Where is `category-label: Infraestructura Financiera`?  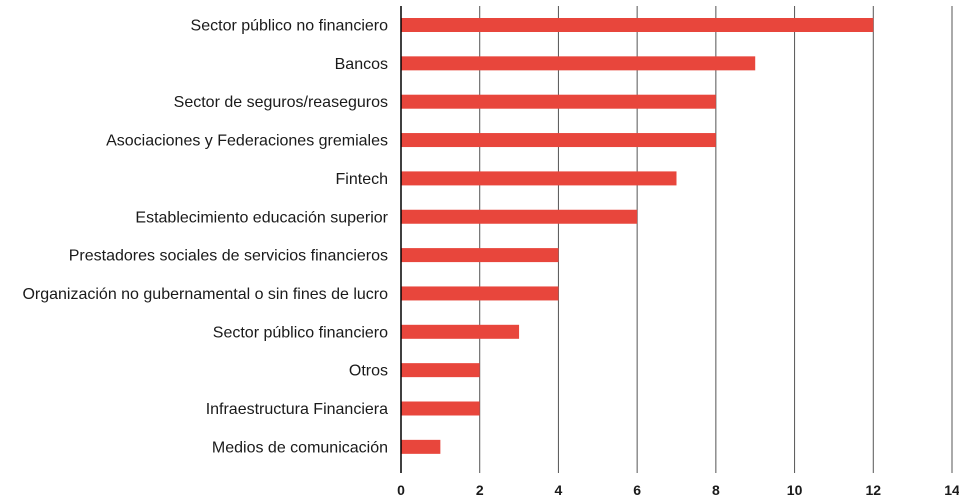
category-label: Infraestructura Financiera is located at coordinates (297, 409).